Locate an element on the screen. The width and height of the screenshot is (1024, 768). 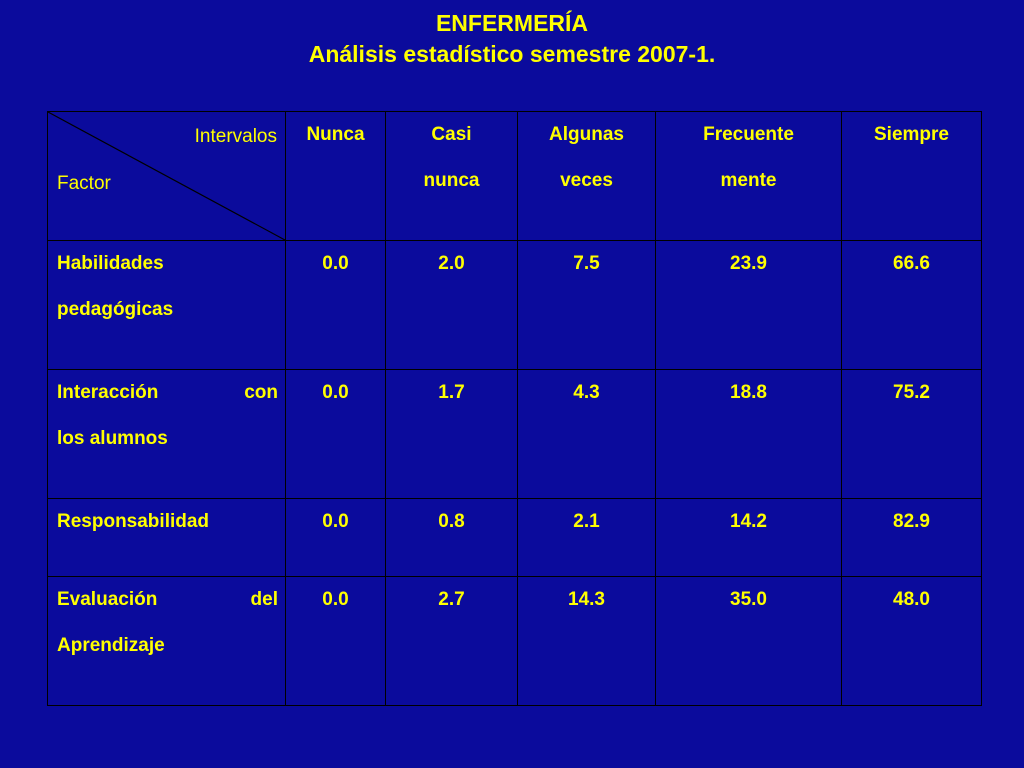
value-cell-algunas-veces: 7.5 is located at coordinates (586, 305).